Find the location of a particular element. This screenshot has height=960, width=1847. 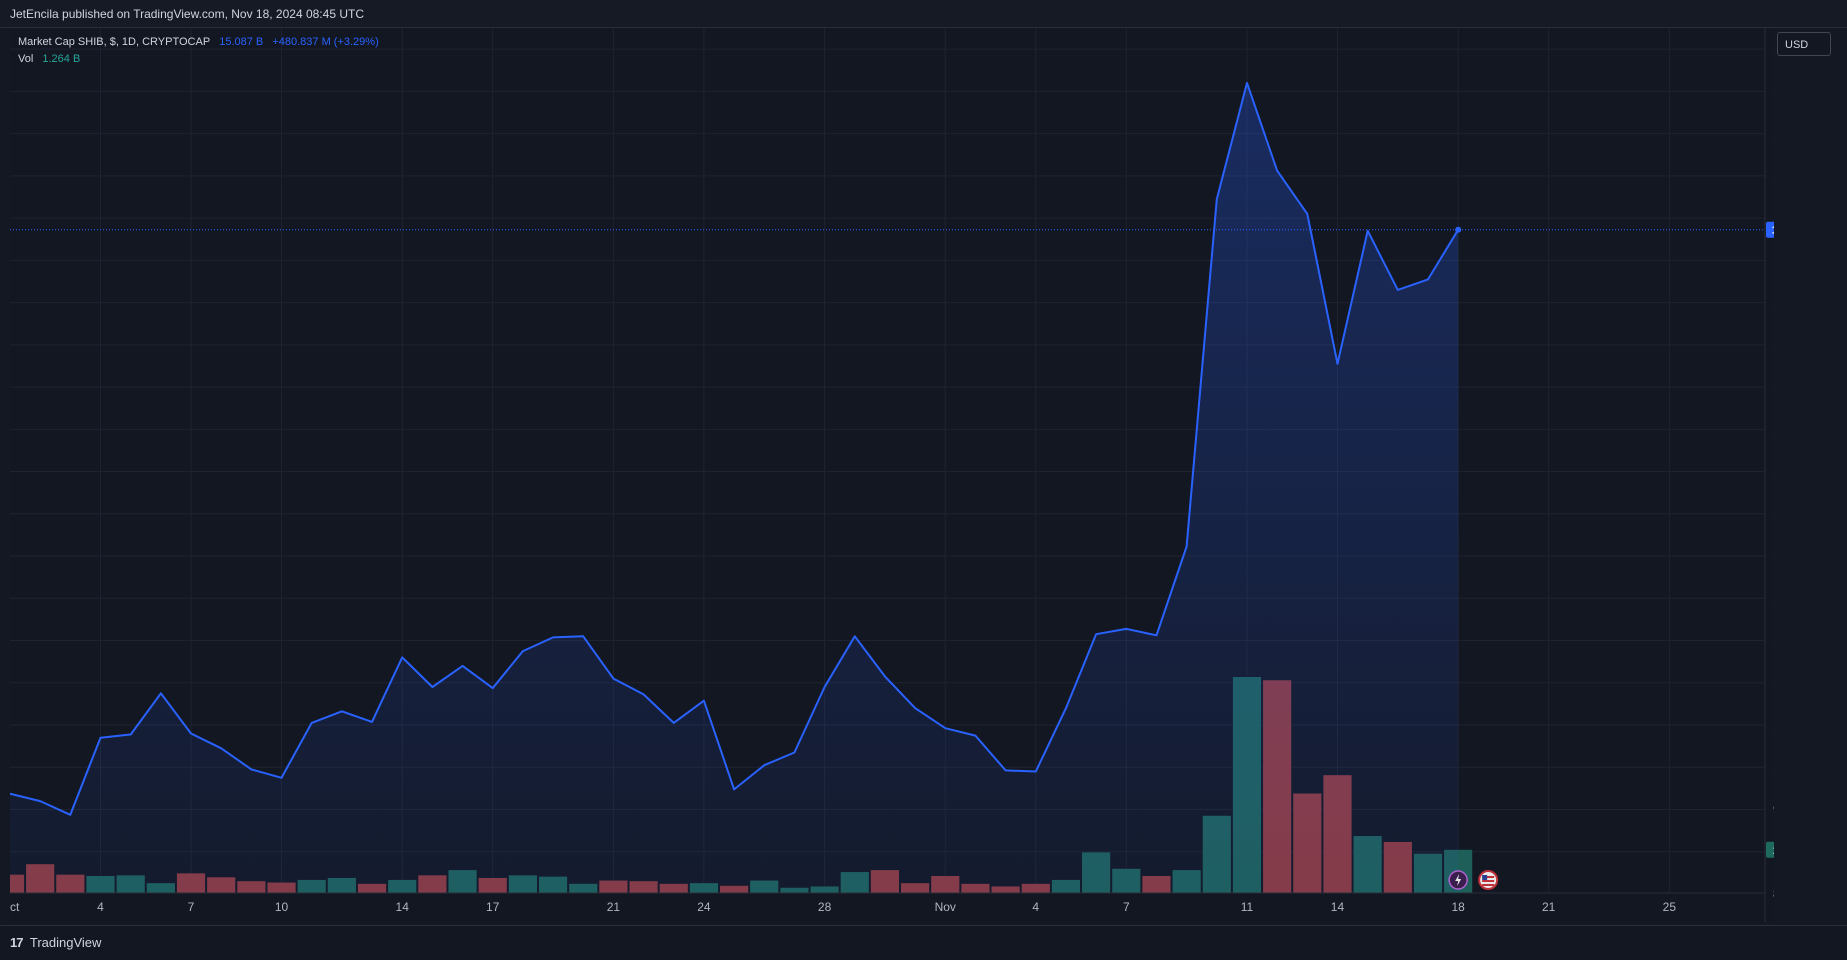

y-tick-label: 14.8B is located at coordinates (1773, 260).